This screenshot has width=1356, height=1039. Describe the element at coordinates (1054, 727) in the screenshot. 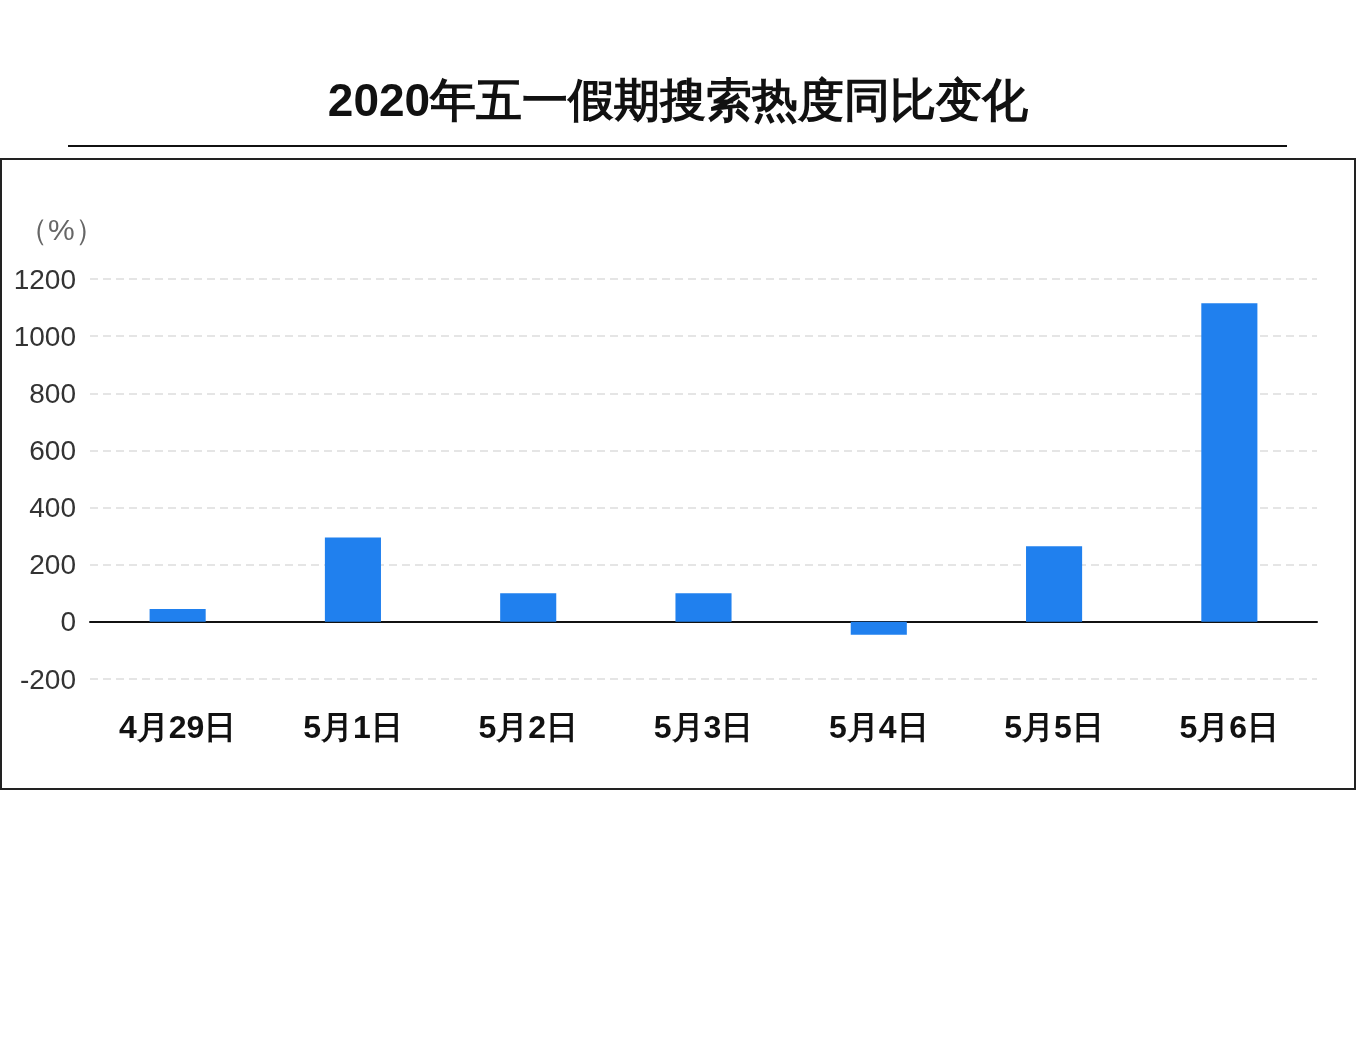

I see `x-tick-label: 5月5日` at that location.